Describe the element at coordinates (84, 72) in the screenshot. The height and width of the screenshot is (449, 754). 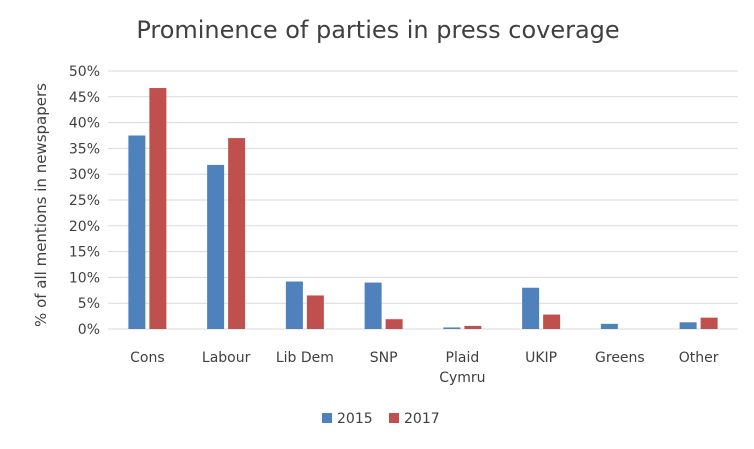
I see `y-tick-label: 50%` at that location.